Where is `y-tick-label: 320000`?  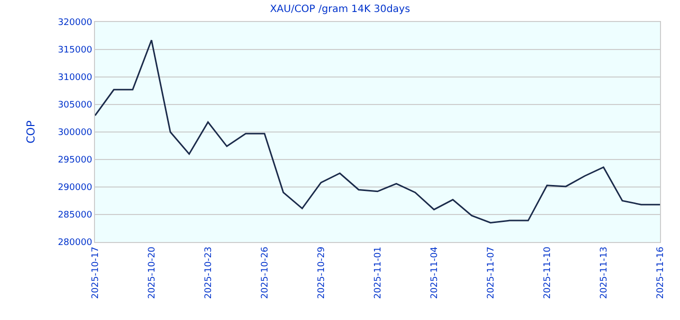
y-tick-label: 320000 is located at coordinates (75, 23).